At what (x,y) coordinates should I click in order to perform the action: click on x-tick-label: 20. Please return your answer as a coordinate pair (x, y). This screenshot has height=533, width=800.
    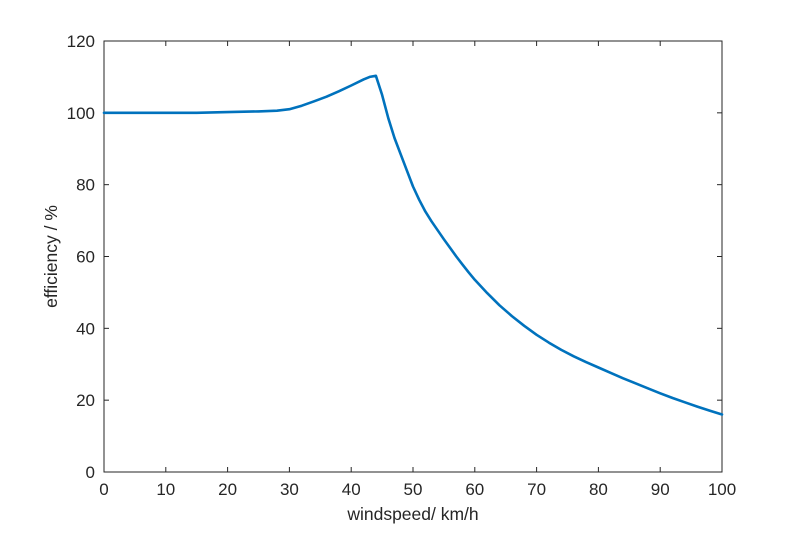
    Looking at the image, I should click on (227, 489).